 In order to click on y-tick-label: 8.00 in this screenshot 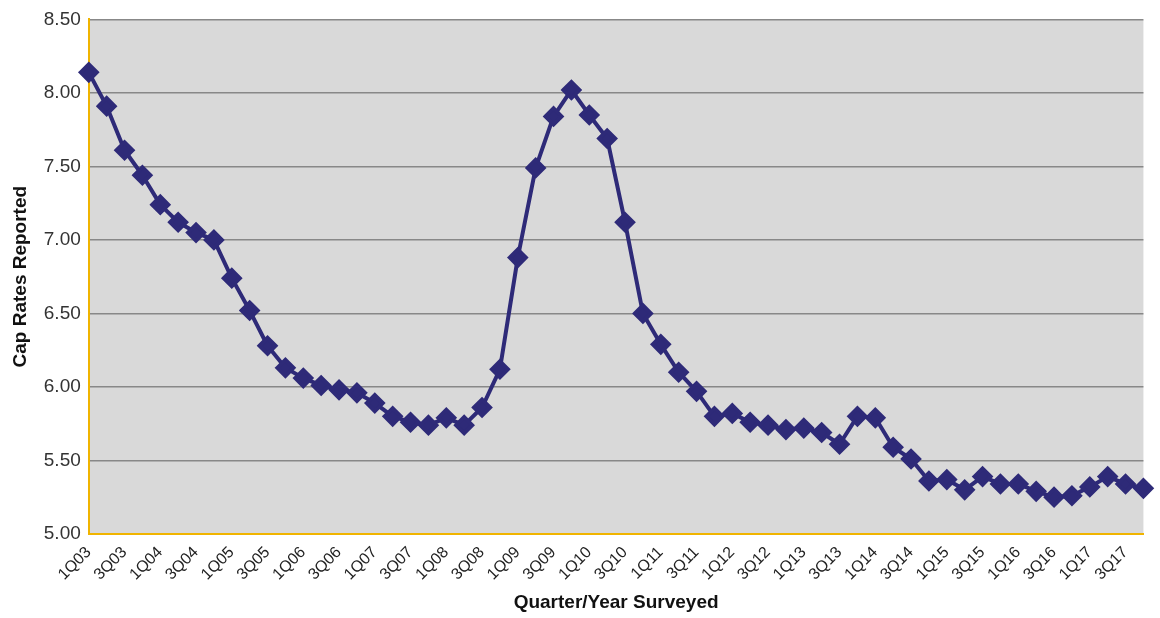, I will do `click(62, 92)`.